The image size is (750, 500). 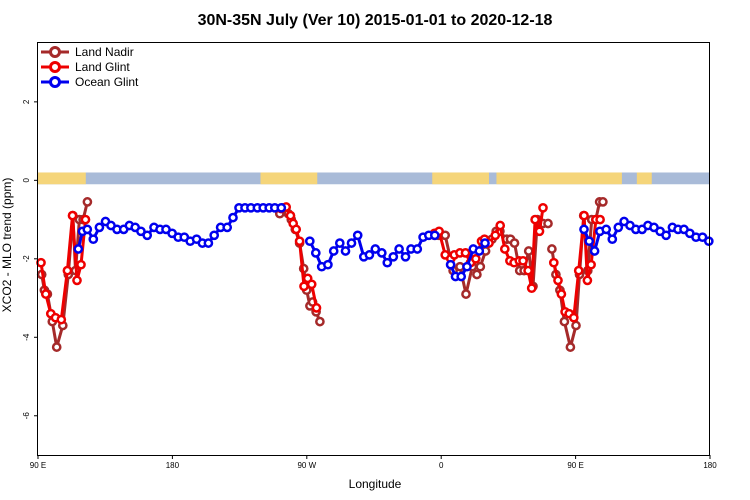 What do you see at coordinates (102, 67) in the screenshot?
I see `legend-label: Land Glint` at bounding box center [102, 67].